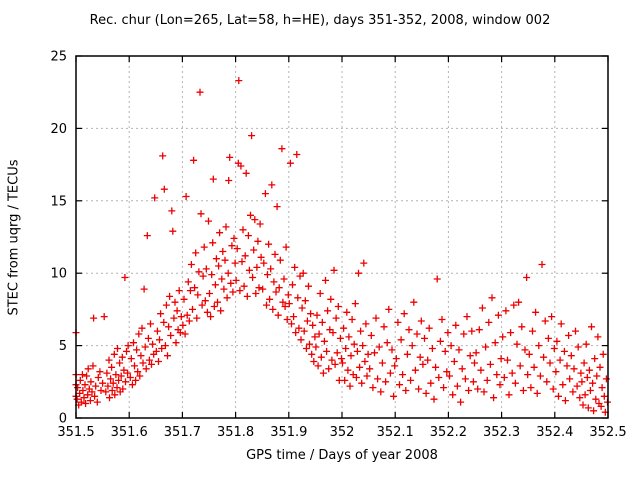 This screenshot has width=640, height=480. Describe the element at coordinates (288, 432) in the screenshot. I see `x-tick-label: 351.9` at that location.